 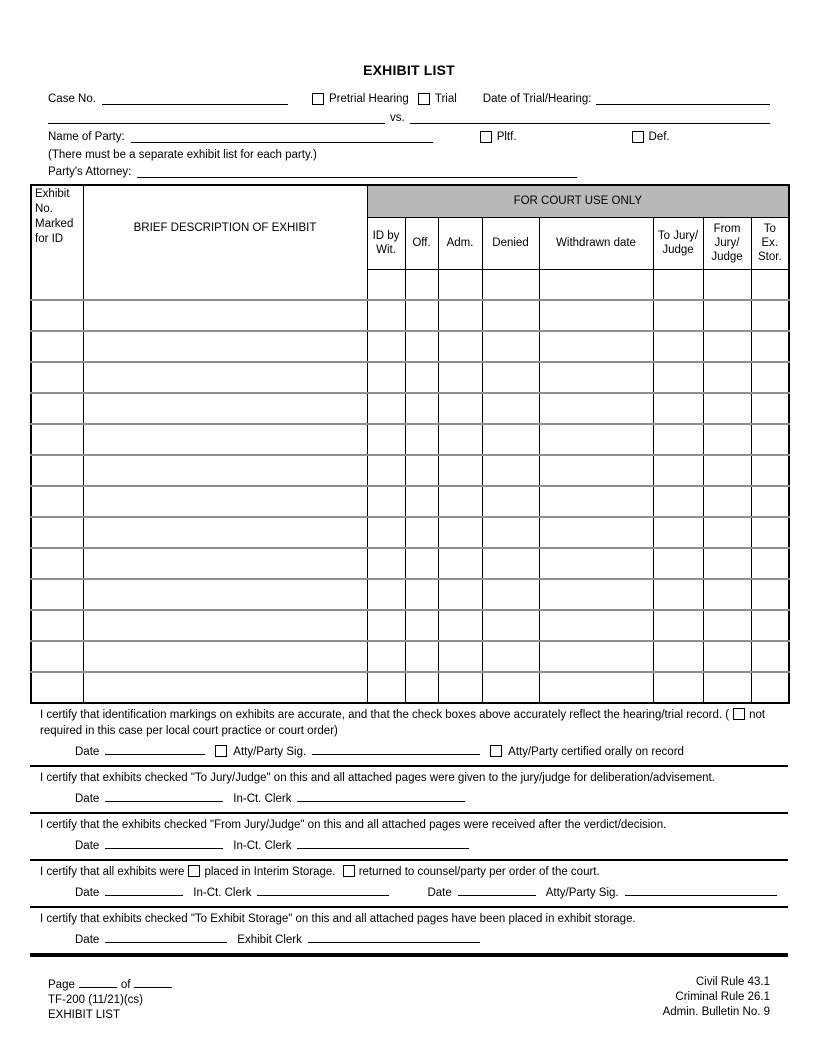 What do you see at coordinates (485, 137) in the screenshot?
I see `plaintiff-checkbox` at bounding box center [485, 137].